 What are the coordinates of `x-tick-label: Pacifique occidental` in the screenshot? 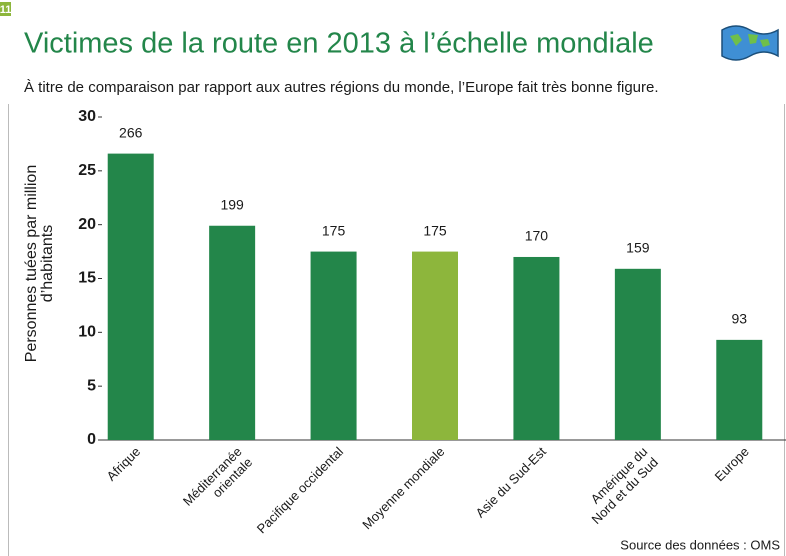 It's located at (300, 490).